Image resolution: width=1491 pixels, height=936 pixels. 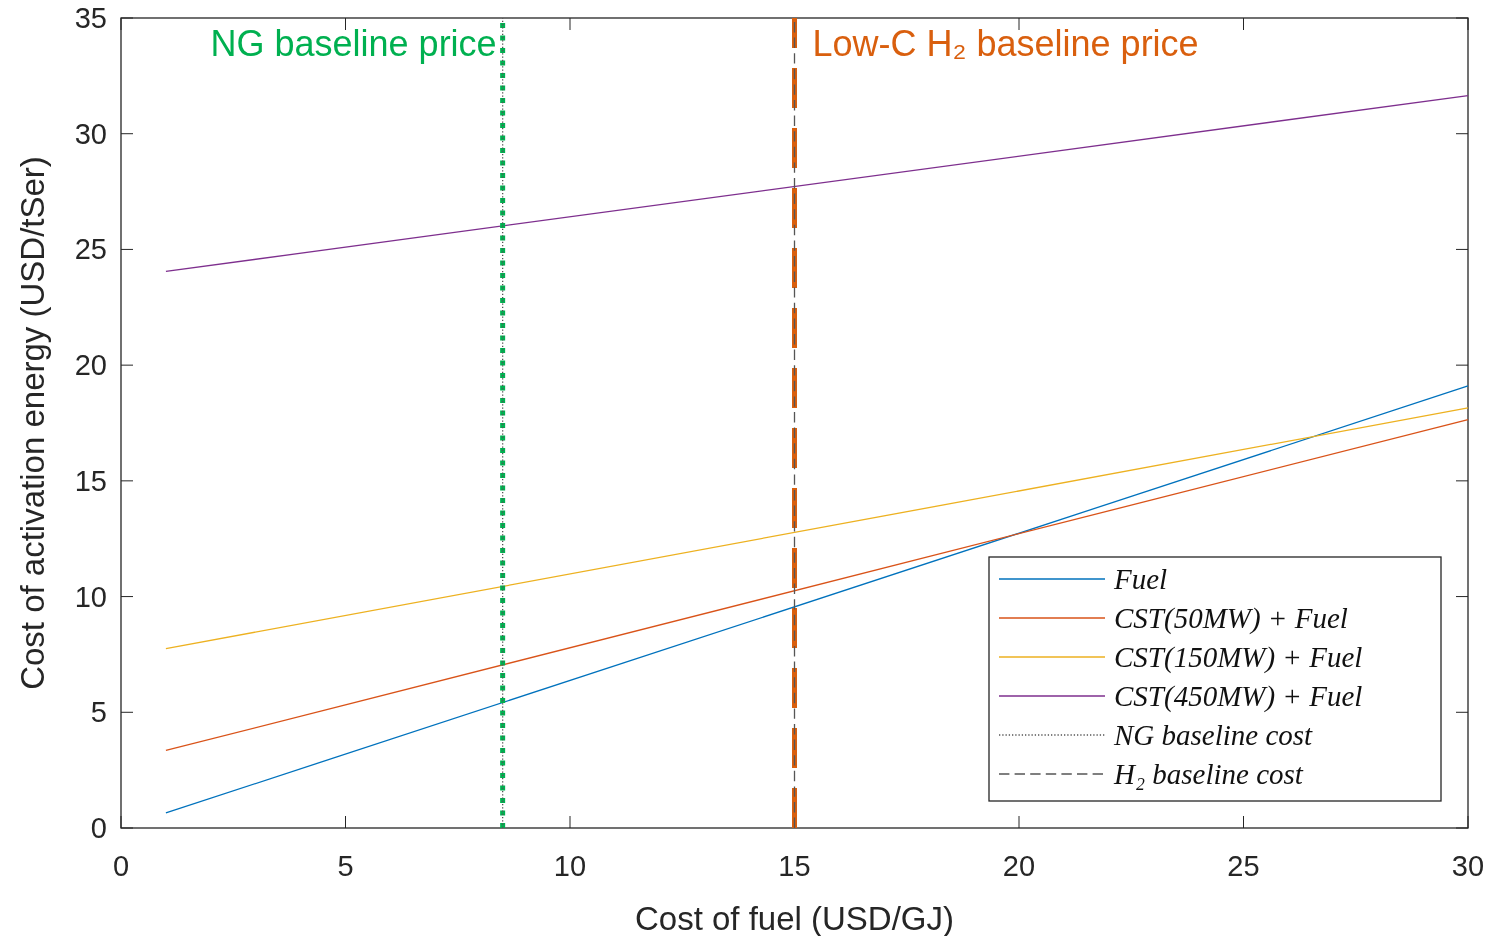 What do you see at coordinates (1243, 866) in the screenshot?
I see `x-tick-label: 25` at bounding box center [1243, 866].